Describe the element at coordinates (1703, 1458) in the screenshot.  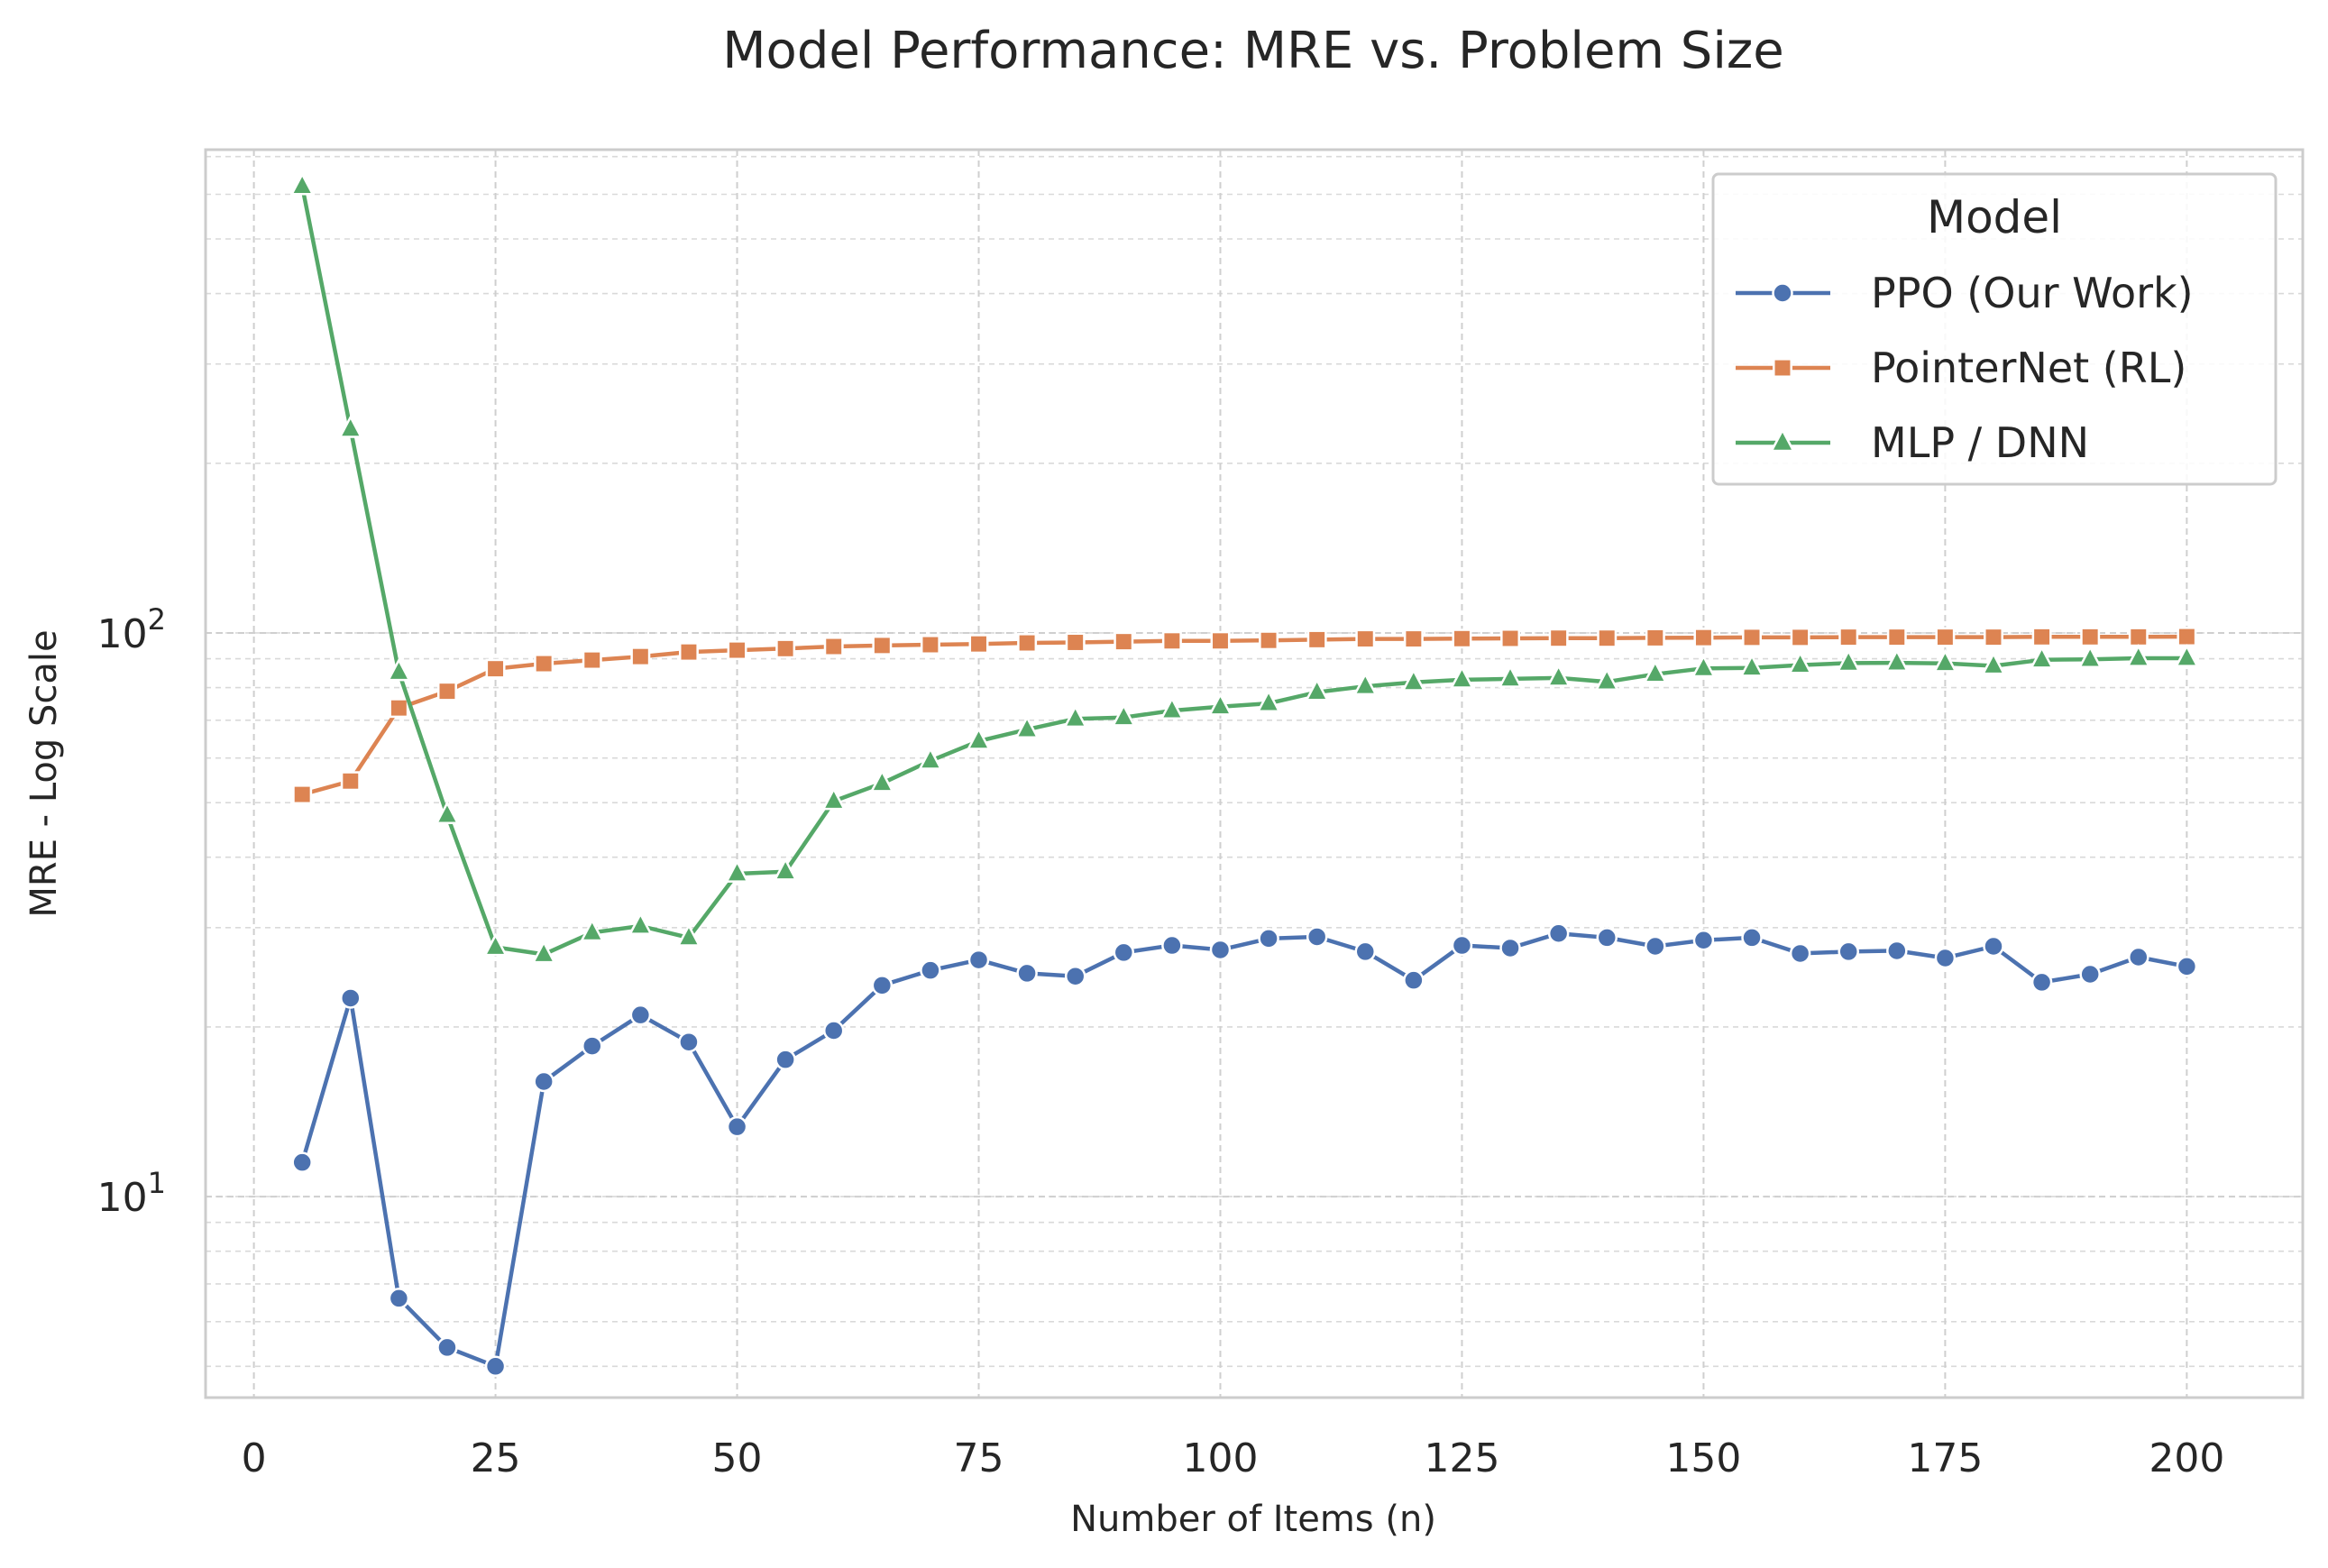
I see `x-tick-label: 150` at that location.